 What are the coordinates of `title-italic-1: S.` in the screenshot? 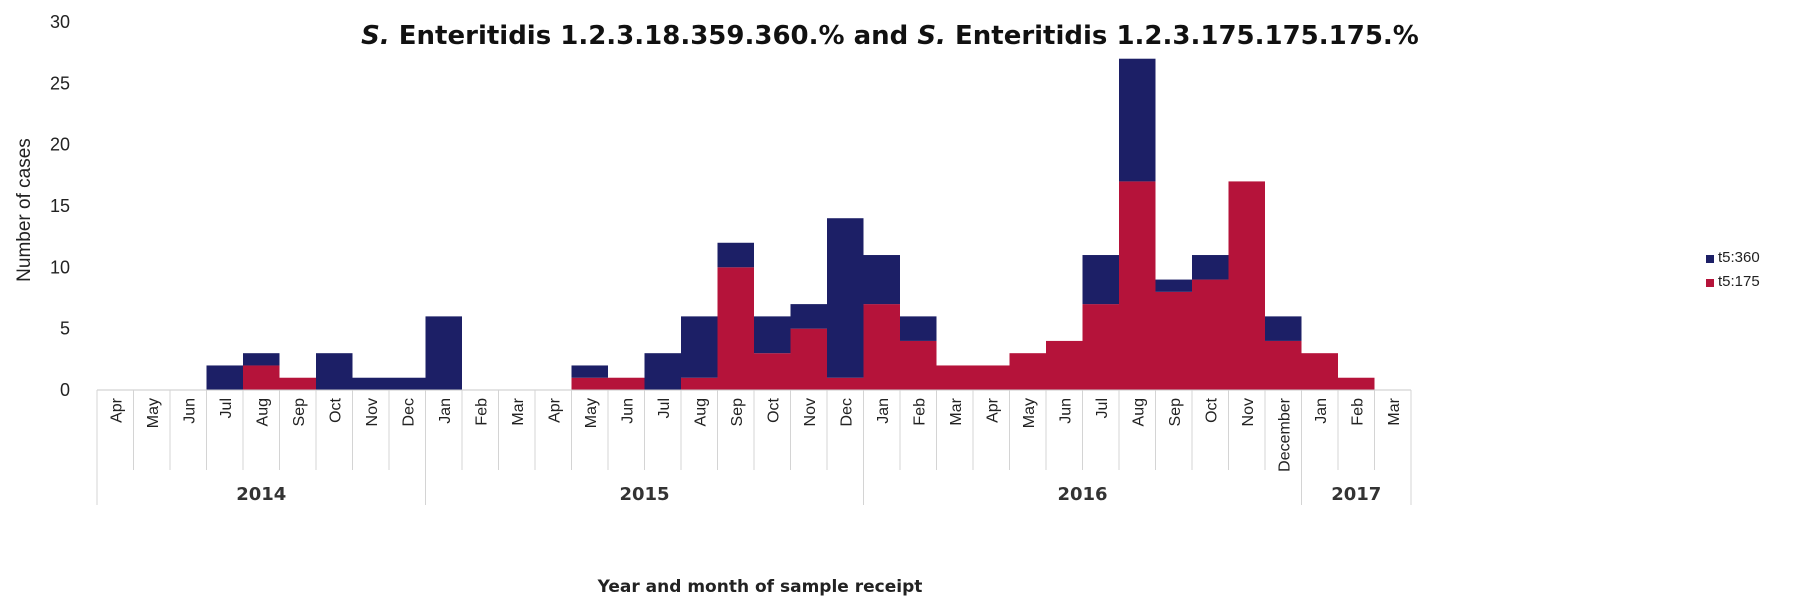 It's located at (375, 36).